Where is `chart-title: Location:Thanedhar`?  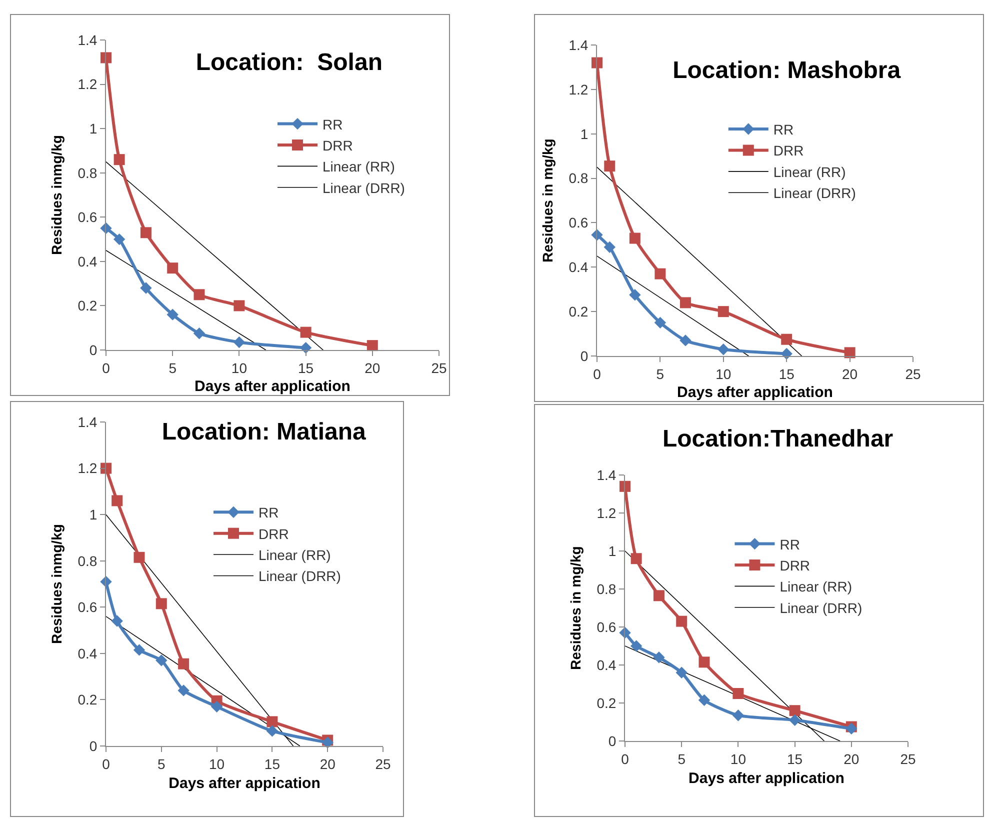
chart-title: Location:Thanedhar is located at coordinates (778, 438).